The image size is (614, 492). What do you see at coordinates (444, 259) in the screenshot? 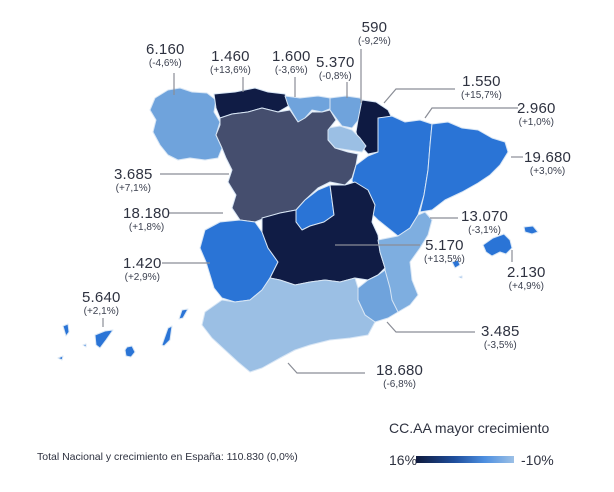
I see `growth-castilla-la-mancha: (+13,5%)` at bounding box center [444, 259].